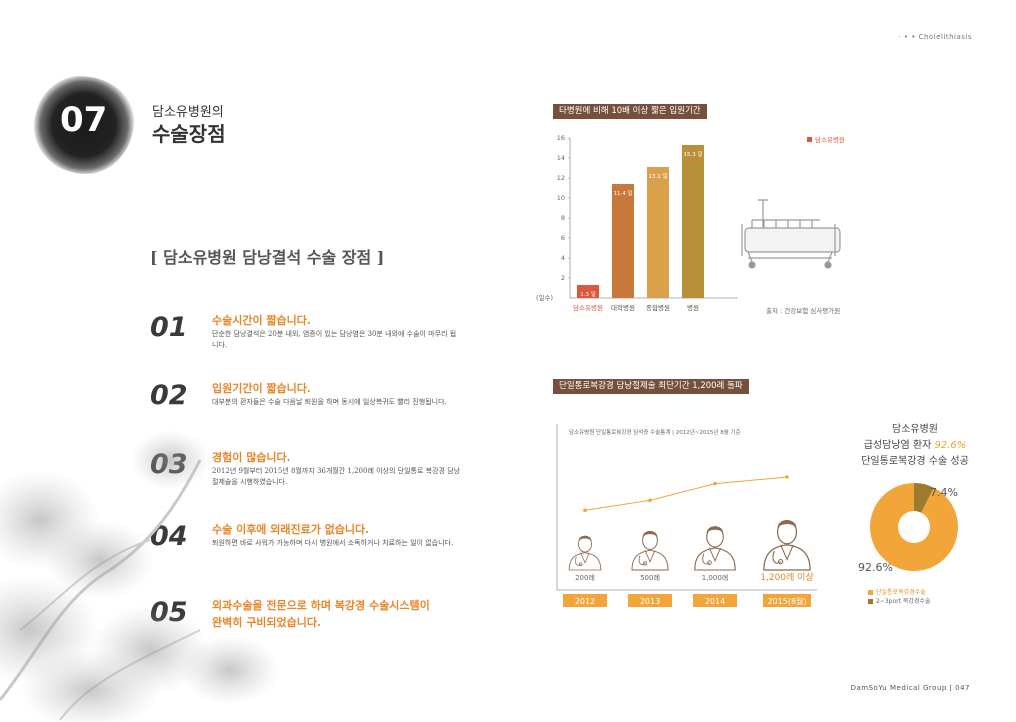  Describe the element at coordinates (84, 120) in the screenshot. I see `chapter-number: 07` at that location.